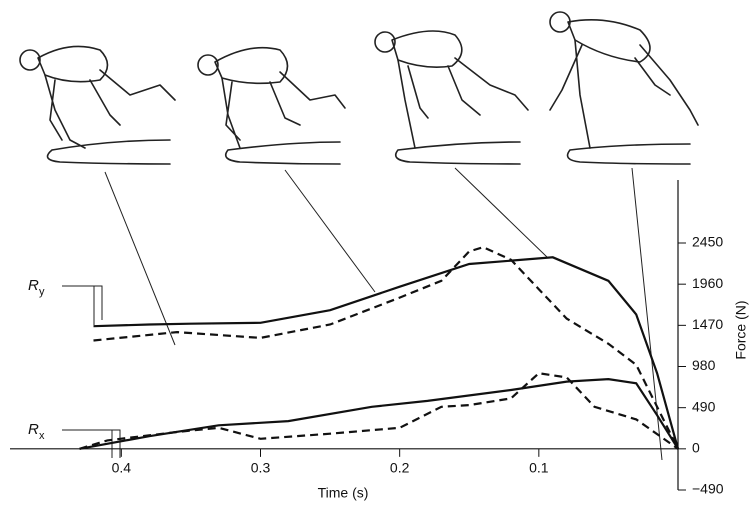  What do you see at coordinates (122, 468) in the screenshot?
I see `x-tick-label: 0.4` at bounding box center [122, 468].